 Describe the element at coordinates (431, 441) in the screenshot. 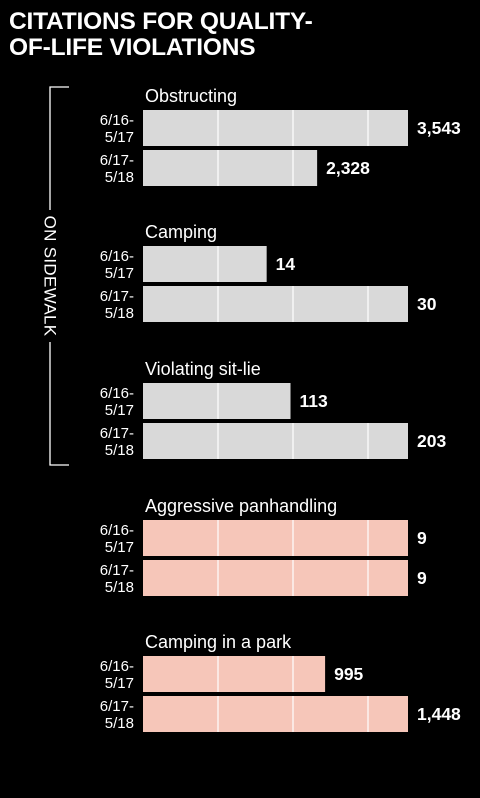

I see `value-label: 203` at that location.